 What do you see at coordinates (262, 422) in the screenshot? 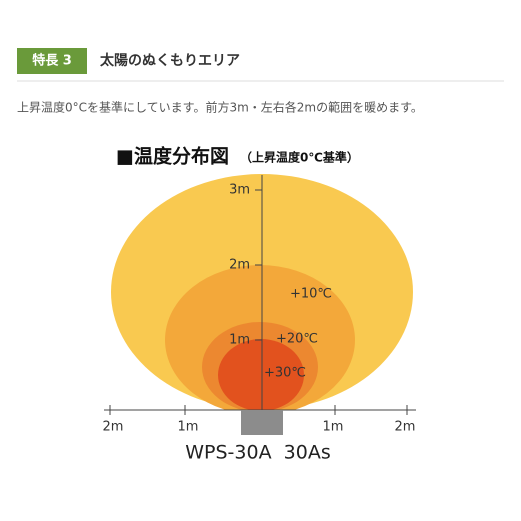
I see `heater` at bounding box center [262, 422].